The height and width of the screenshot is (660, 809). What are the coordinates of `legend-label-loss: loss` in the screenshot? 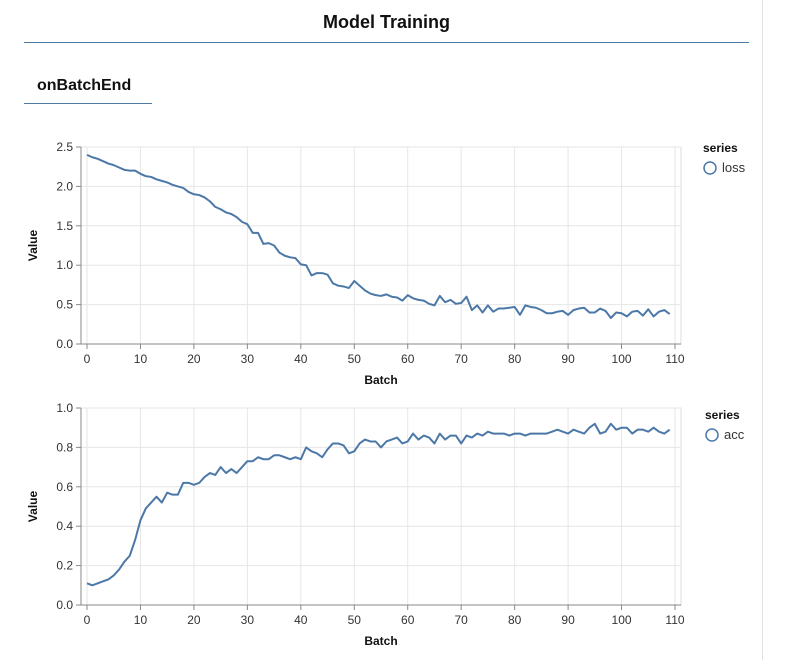 It's located at (734, 167).